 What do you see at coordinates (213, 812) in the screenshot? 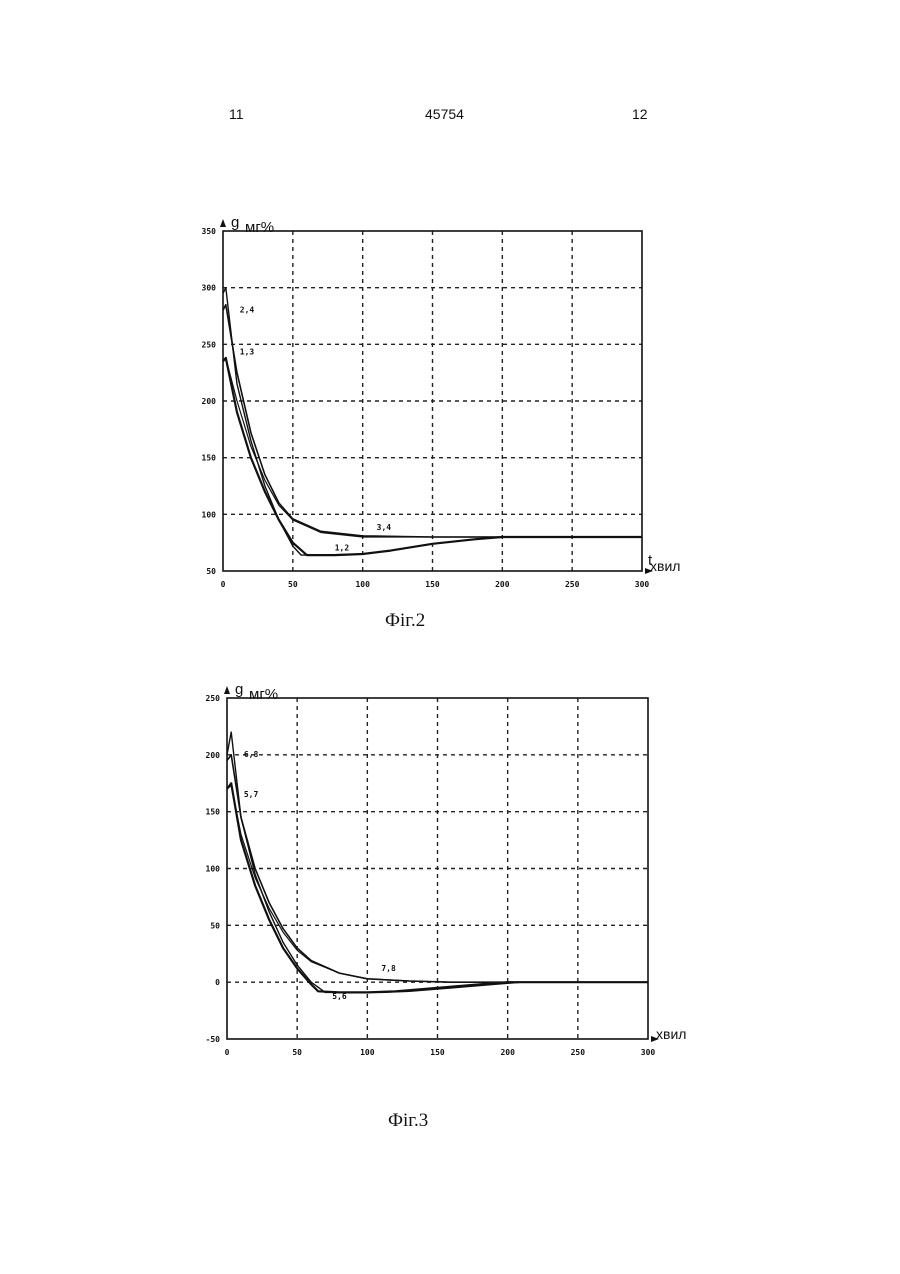
I see `y-tick-label: 150` at bounding box center [213, 812].